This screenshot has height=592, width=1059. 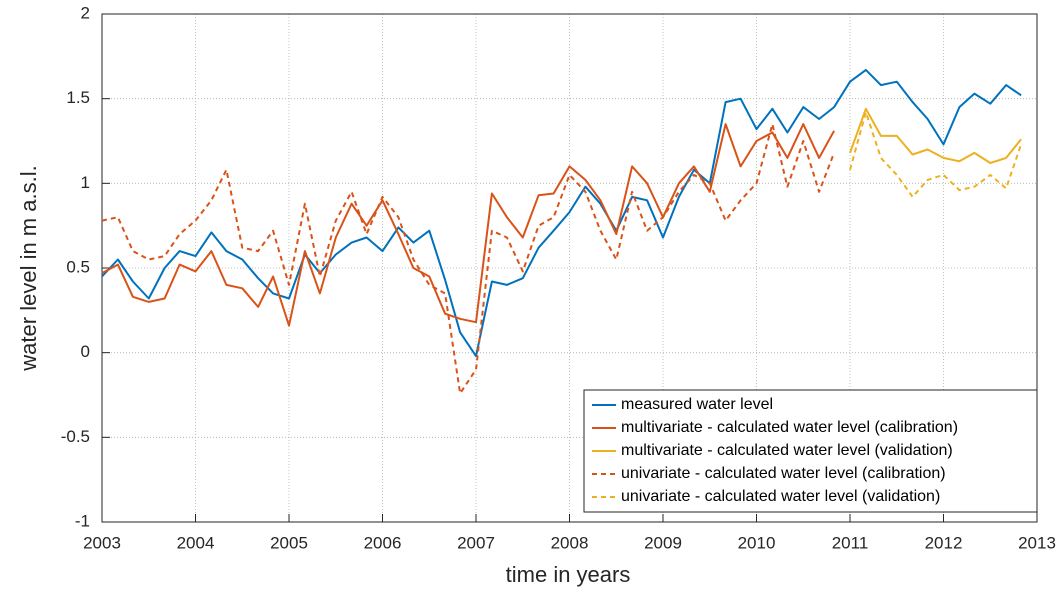 I want to click on legend-box, so click(x=810, y=451).